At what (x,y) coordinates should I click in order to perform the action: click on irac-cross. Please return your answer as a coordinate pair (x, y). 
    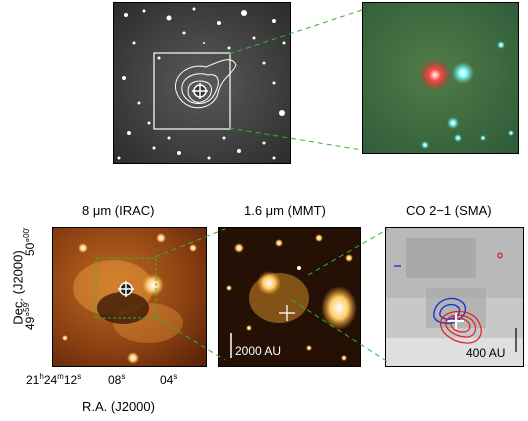
    Looking at the image, I should click on (126, 289).